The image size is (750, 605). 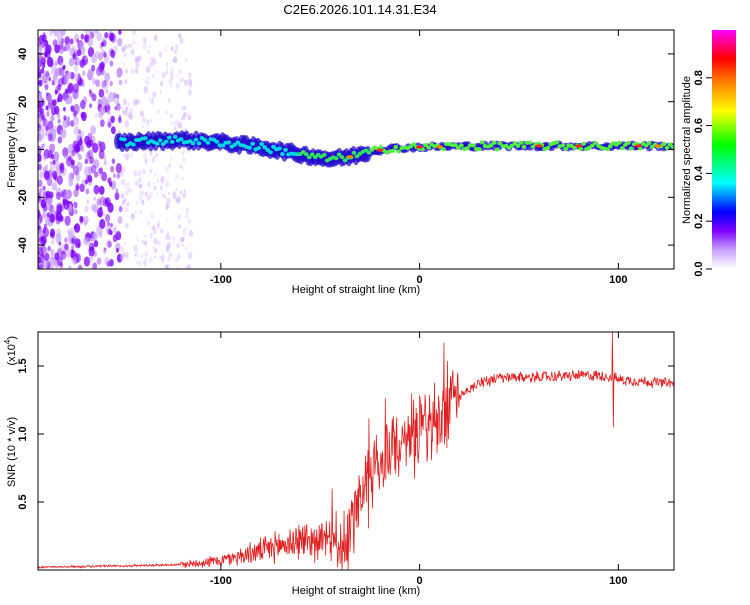 I want to click on snr-y-tick-label: 1.0, so click(x=23, y=433).